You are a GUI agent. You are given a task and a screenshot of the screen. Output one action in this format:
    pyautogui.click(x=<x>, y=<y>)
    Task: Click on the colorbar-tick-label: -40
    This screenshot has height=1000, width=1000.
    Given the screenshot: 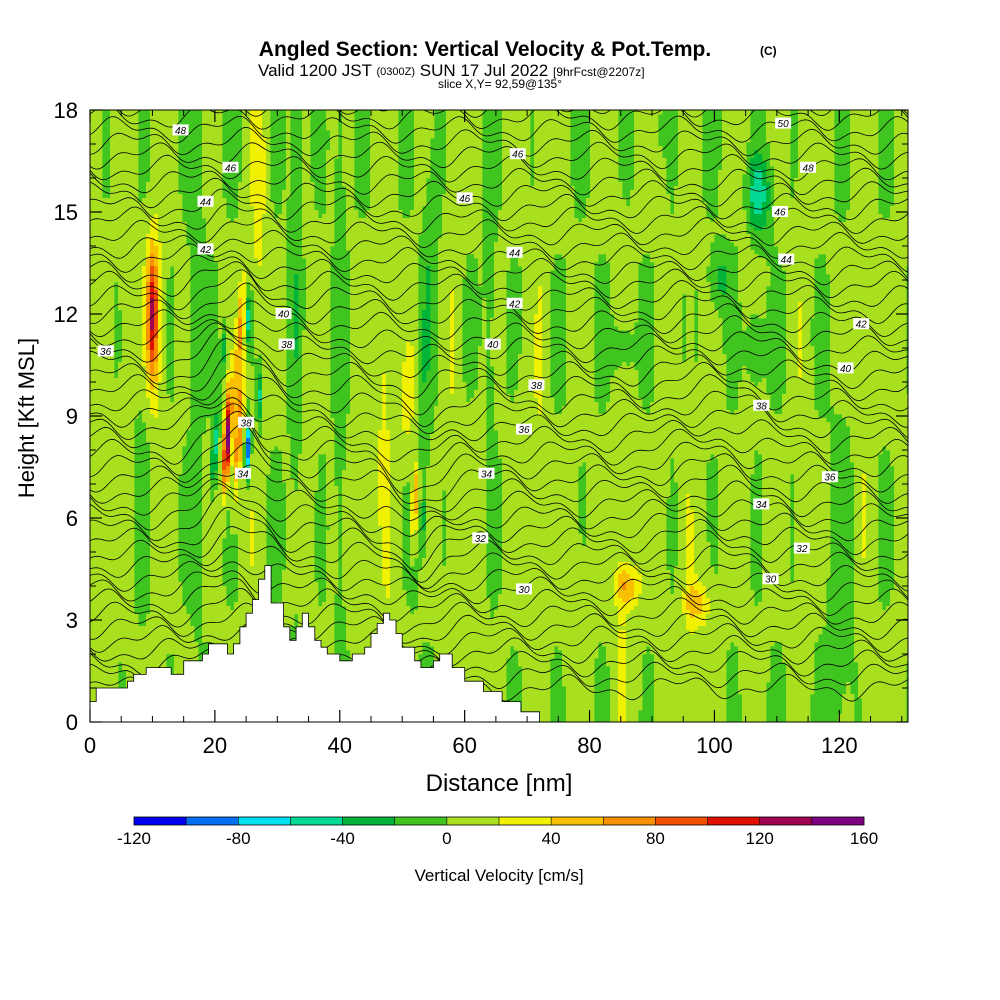 What is the action you would take?
    pyautogui.click(x=342, y=838)
    